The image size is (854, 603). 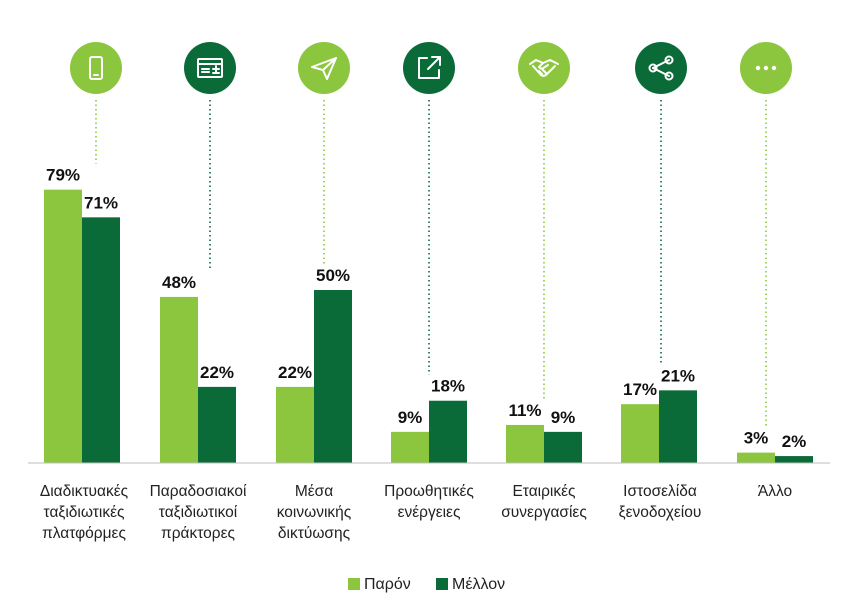 What do you see at coordinates (678, 375) in the screenshot?
I see `data-label: 21%` at bounding box center [678, 375].